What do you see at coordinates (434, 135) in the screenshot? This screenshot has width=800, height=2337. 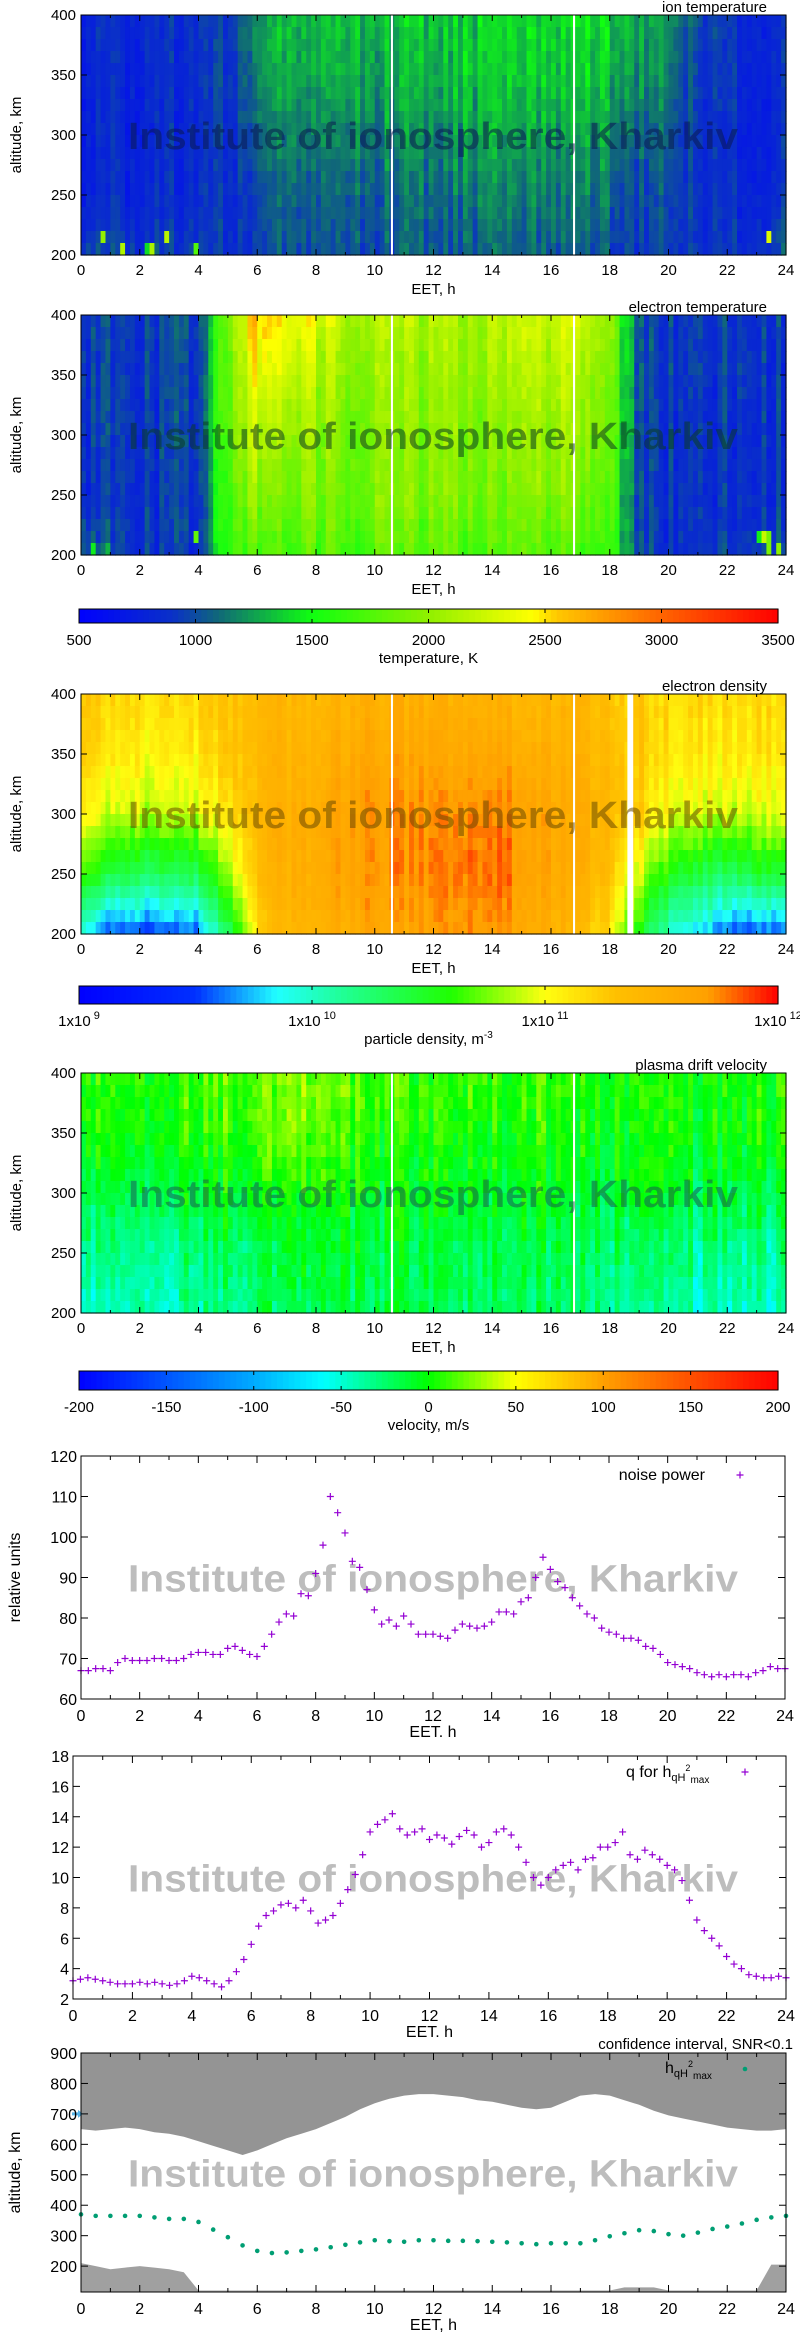 I see `heatmap-cells` at bounding box center [434, 135].